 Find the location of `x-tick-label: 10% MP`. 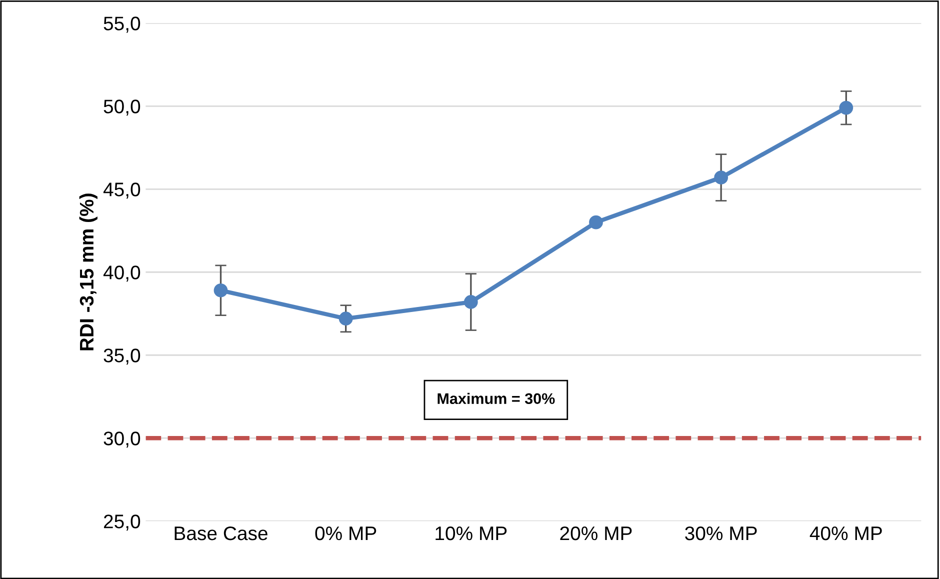

x-tick-label: 10% MP is located at coordinates (471, 533).